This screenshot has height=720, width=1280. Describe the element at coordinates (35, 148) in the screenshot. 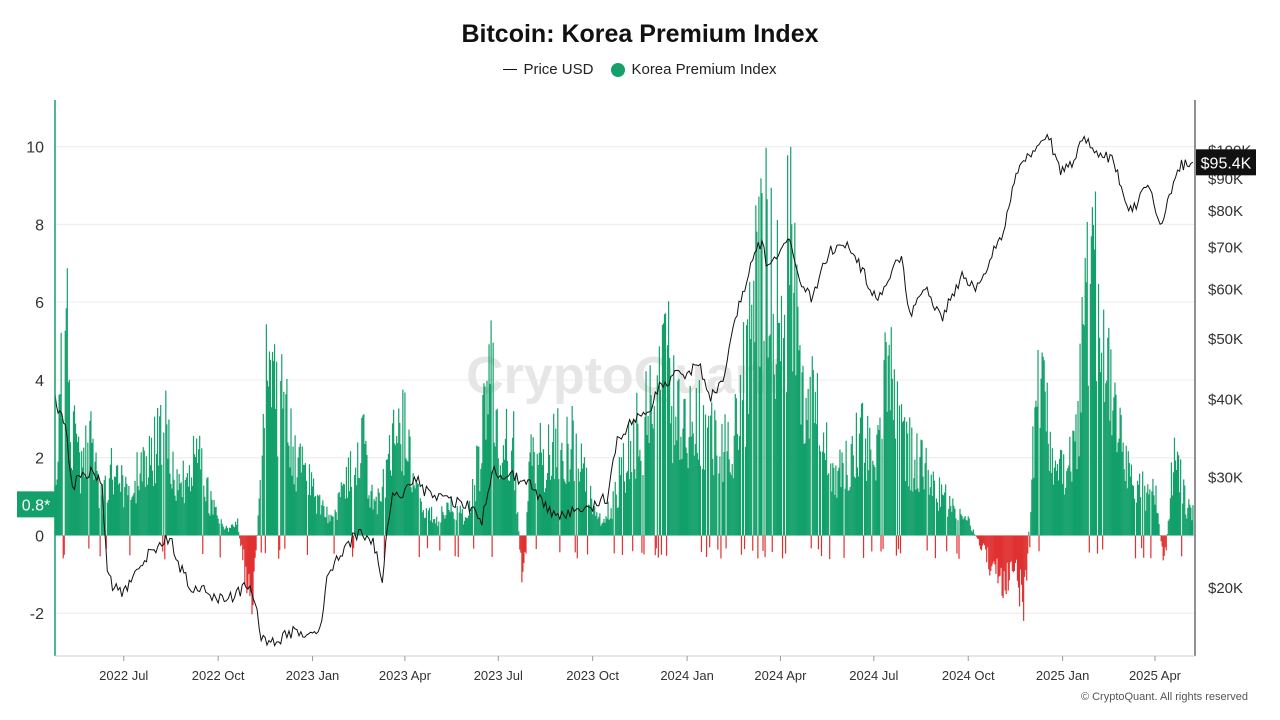

I see `y-left-tick-label: 10` at that location.